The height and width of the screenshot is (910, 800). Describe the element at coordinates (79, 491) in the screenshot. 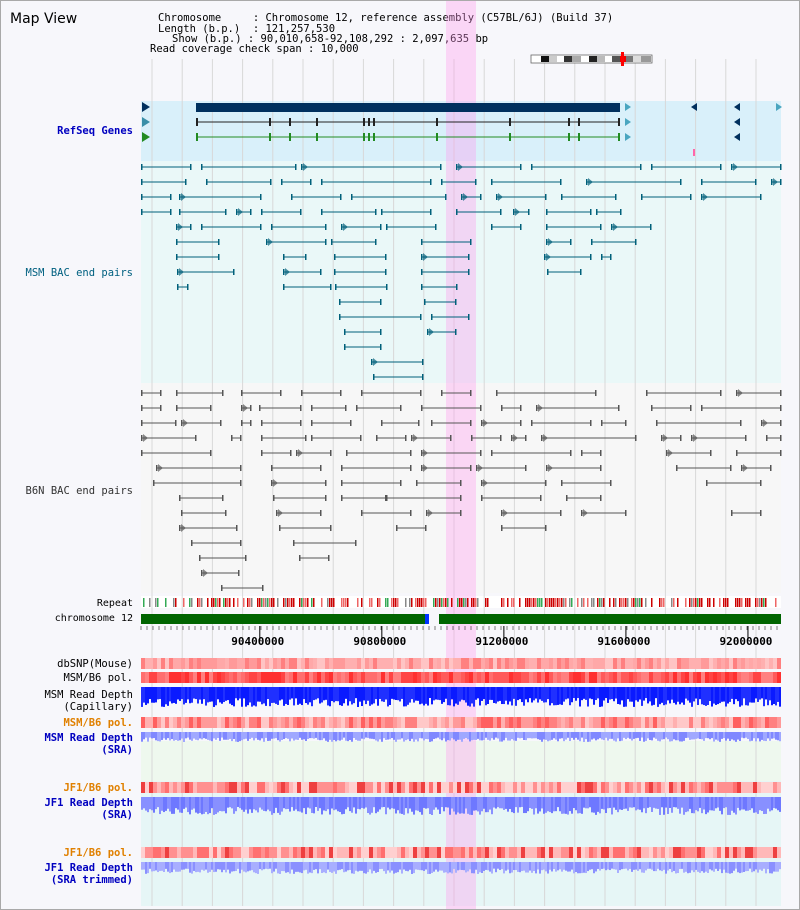

I see `track-label-b6n-bac: B6N BAC end pairs` at that location.